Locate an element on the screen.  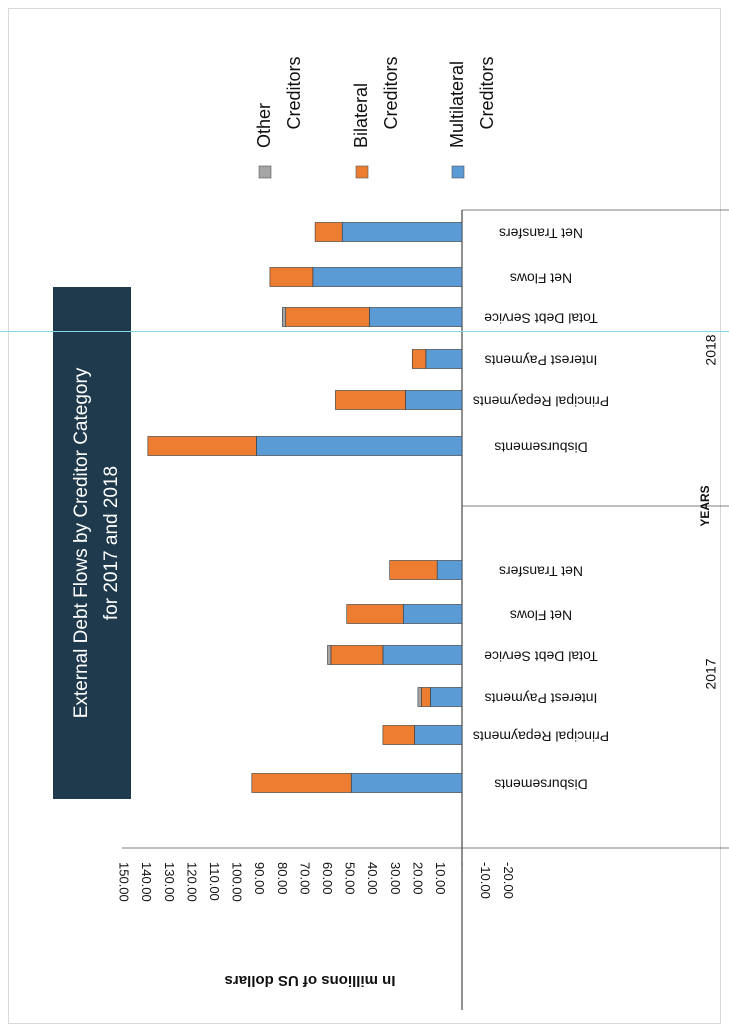
tick-label: -10.00 is located at coordinates (485, 880).